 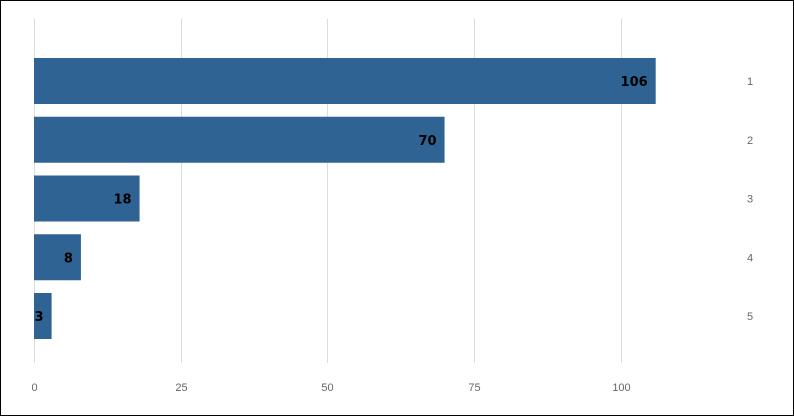 What do you see at coordinates (750, 258) in the screenshot?
I see `category-label: 4` at bounding box center [750, 258].